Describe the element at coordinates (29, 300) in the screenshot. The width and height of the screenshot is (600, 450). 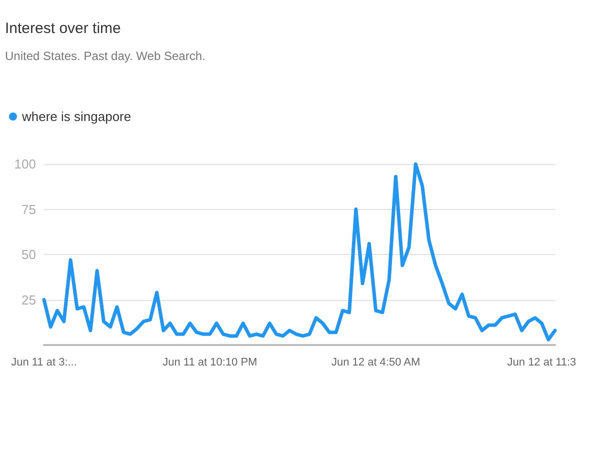
I see `y-tick-label: 25` at that location.